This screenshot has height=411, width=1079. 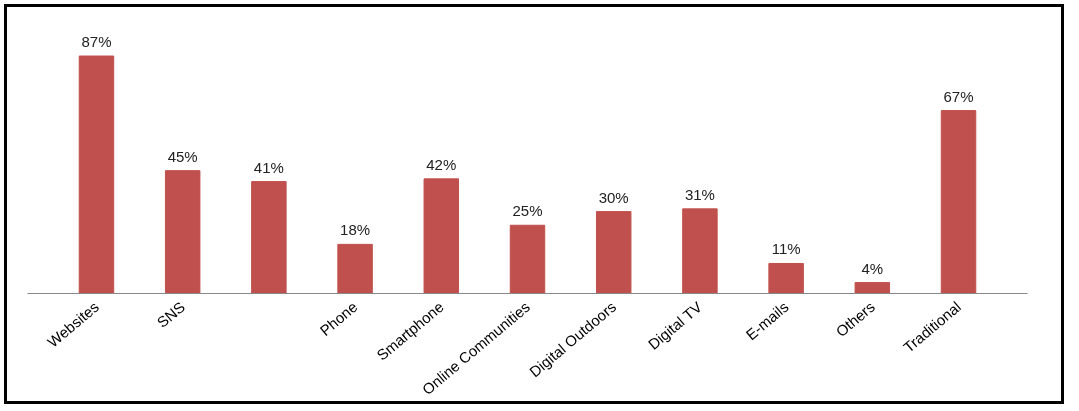 I want to click on data-label: 42%, so click(x=441, y=164).